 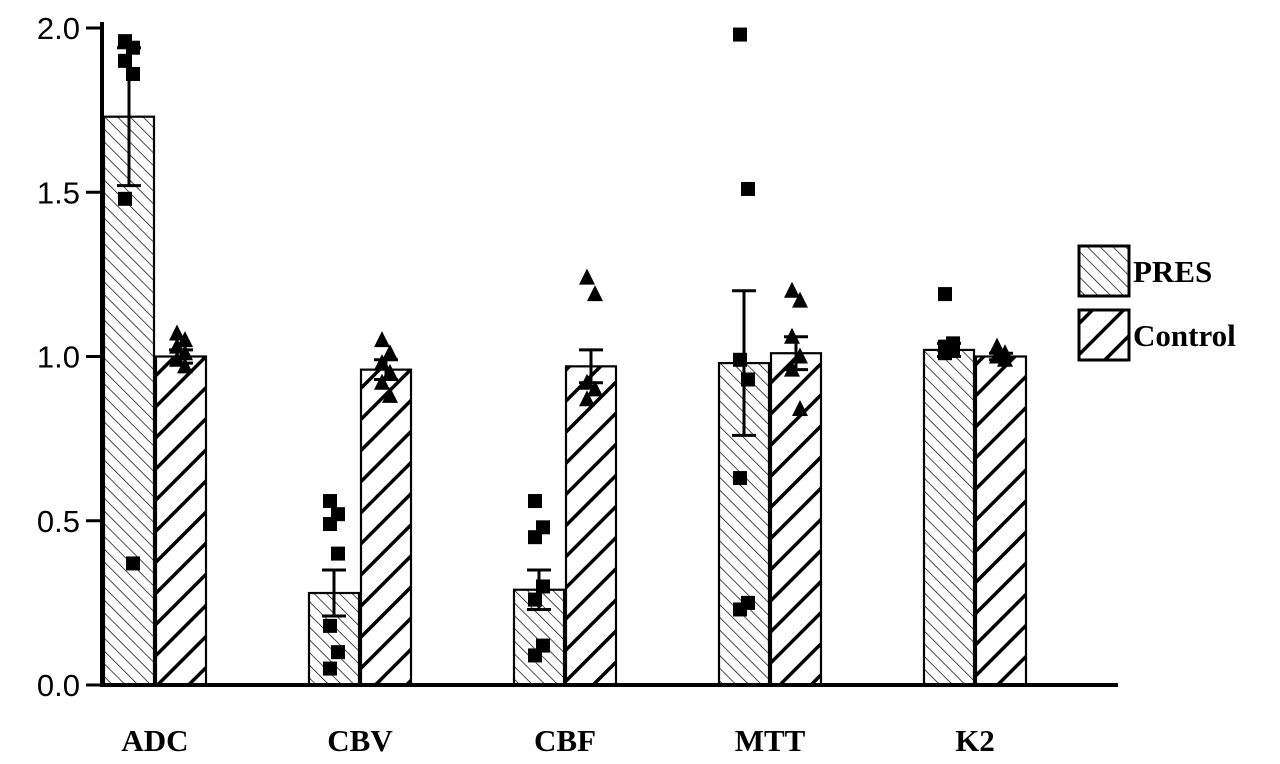 What do you see at coordinates (1001, 521) in the screenshot?
I see `bar-control-k2` at bounding box center [1001, 521].